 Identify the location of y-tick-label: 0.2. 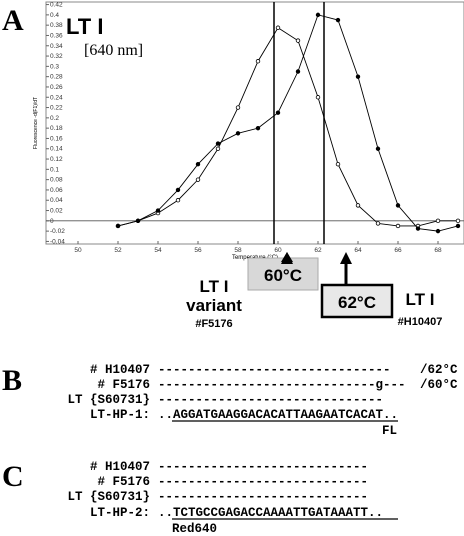
(54, 118).